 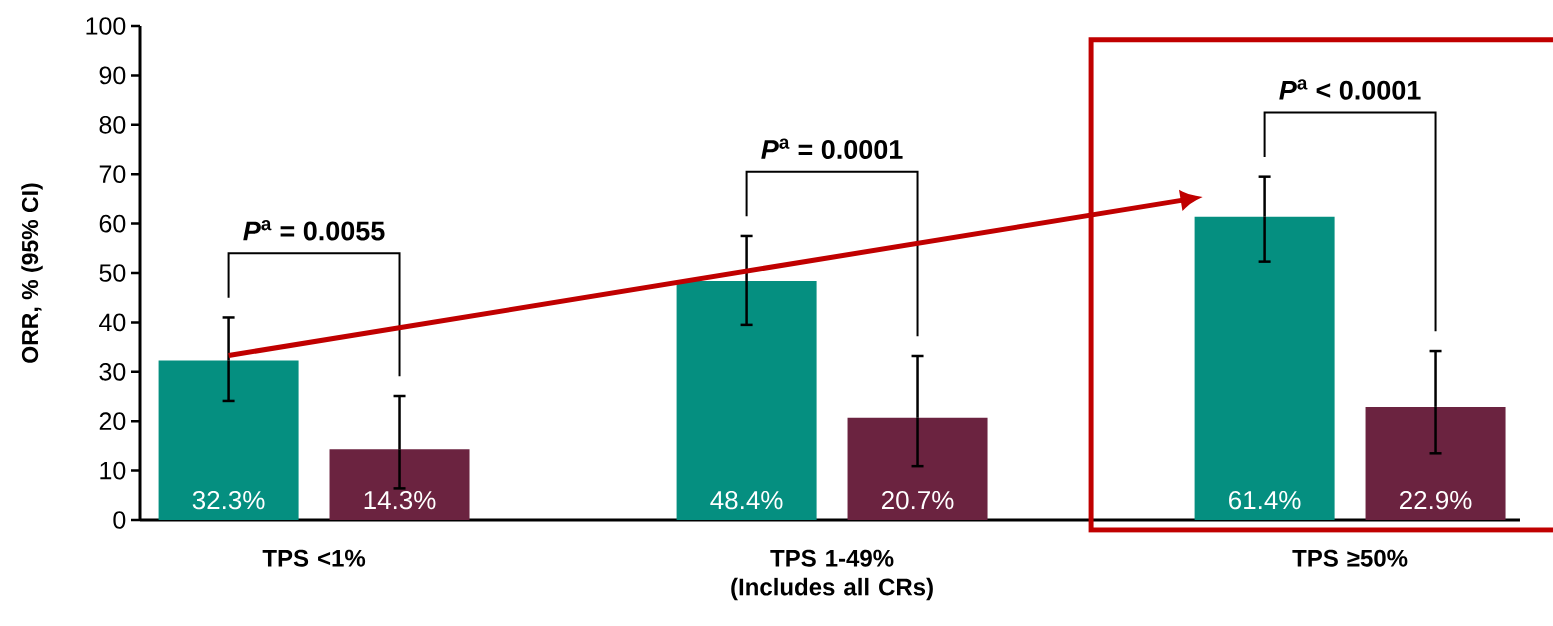 What do you see at coordinates (400, 500) in the screenshot?
I see `data-label: 14.3%` at bounding box center [400, 500].